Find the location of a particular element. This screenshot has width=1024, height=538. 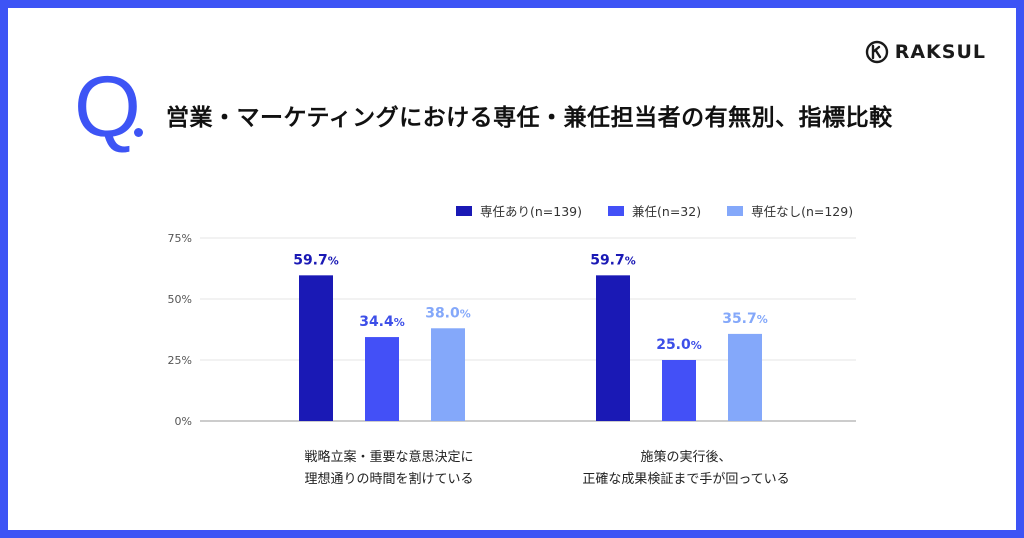

data-label-series-1-category-1: 59.7% is located at coordinates (316, 260).